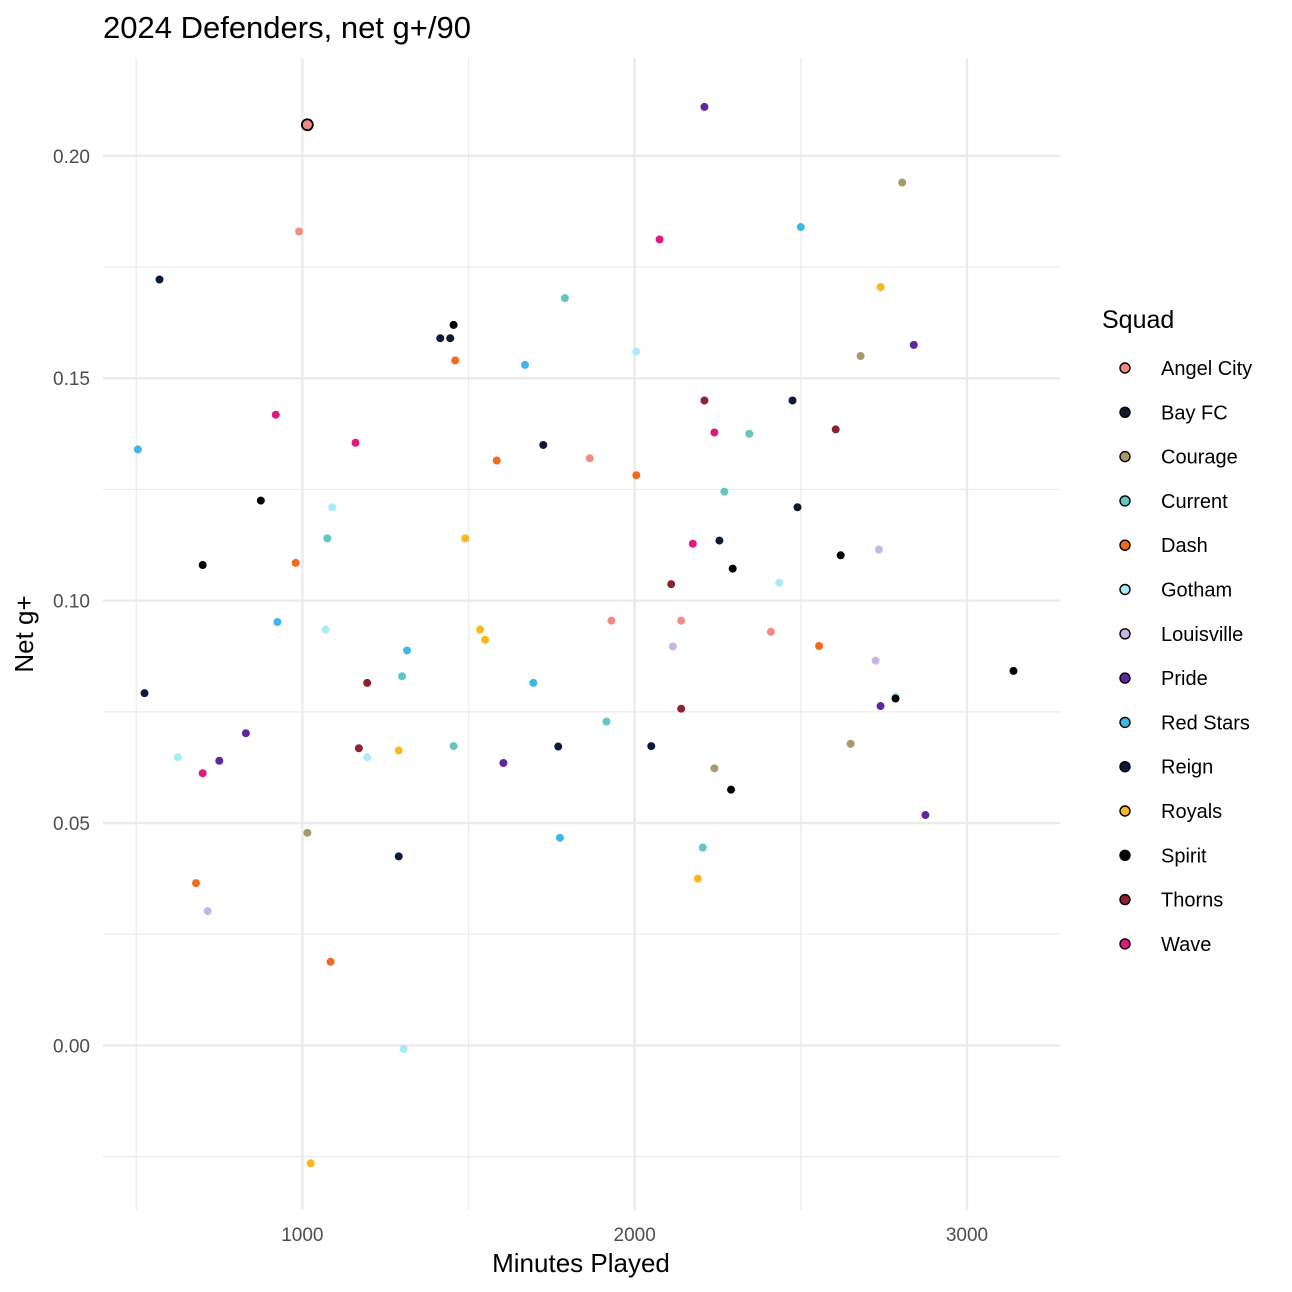 This screenshot has width=1292, height=1292. Describe the element at coordinates (1138, 320) in the screenshot. I see `legend-title: Squad` at that location.